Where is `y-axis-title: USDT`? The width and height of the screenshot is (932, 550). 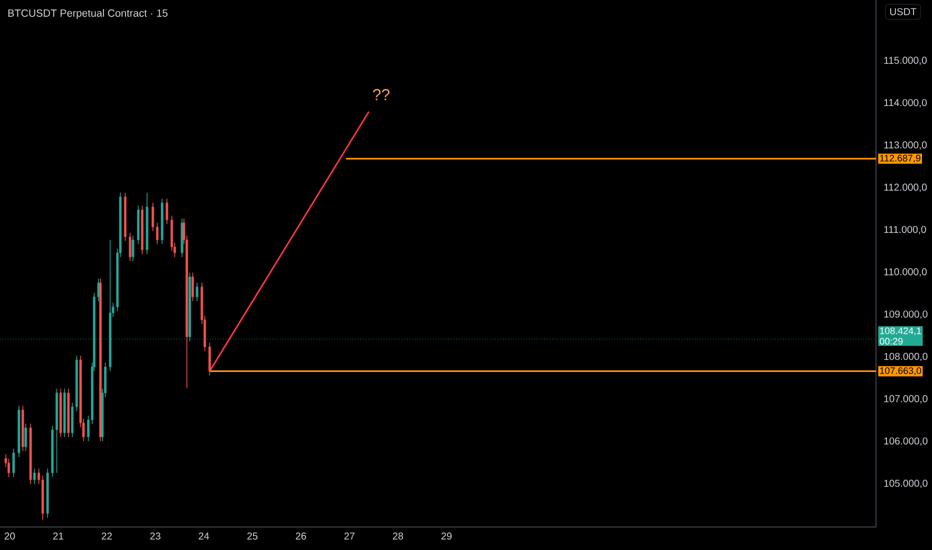 y-axis-title: USDT is located at coordinates (903, 12).